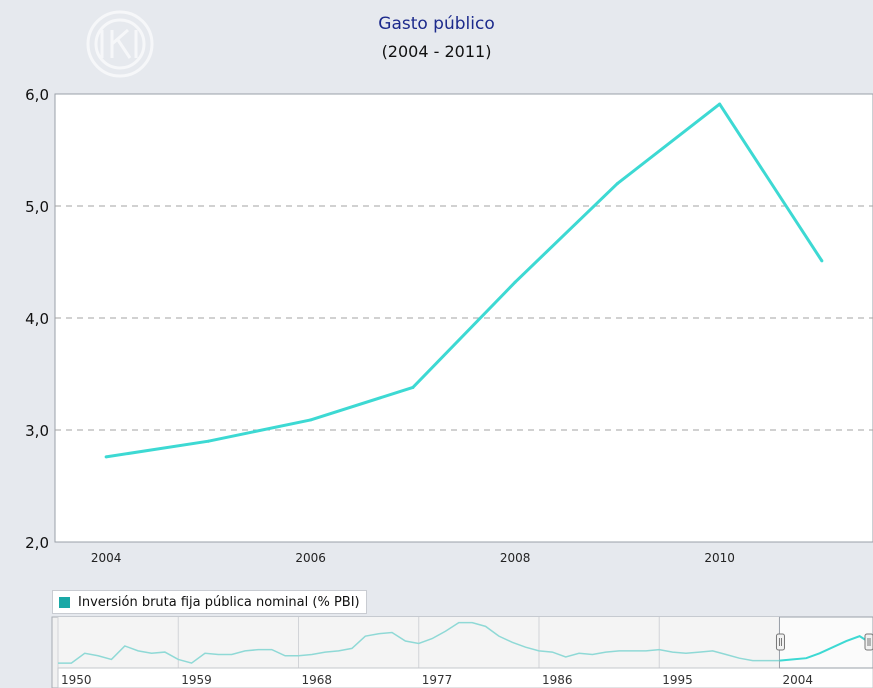  Describe the element at coordinates (64, 602) in the screenshot. I see `legend-swatch` at that location.